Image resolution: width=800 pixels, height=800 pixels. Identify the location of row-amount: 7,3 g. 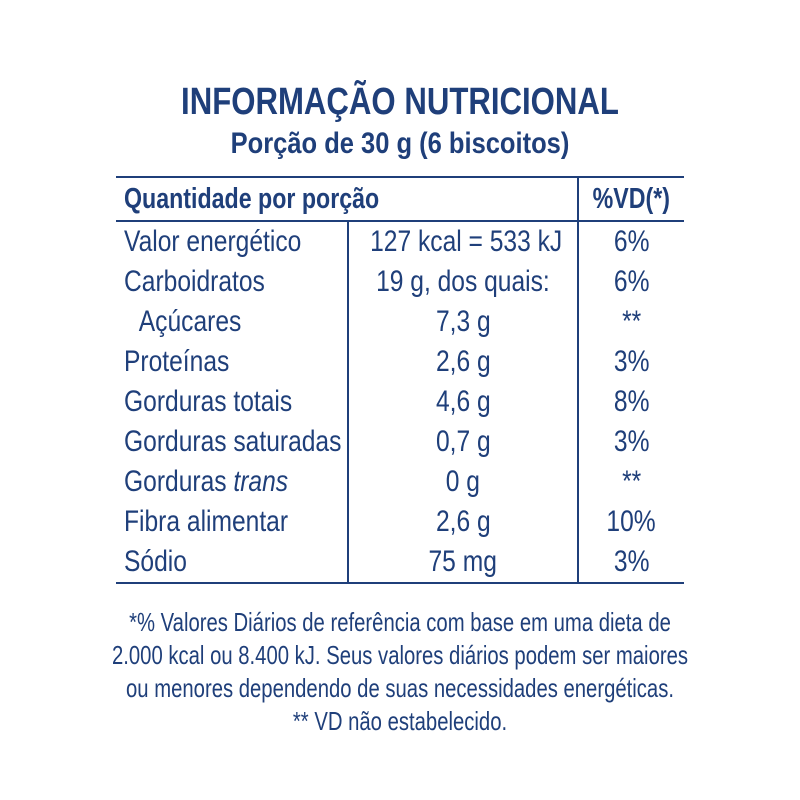
(463, 322).